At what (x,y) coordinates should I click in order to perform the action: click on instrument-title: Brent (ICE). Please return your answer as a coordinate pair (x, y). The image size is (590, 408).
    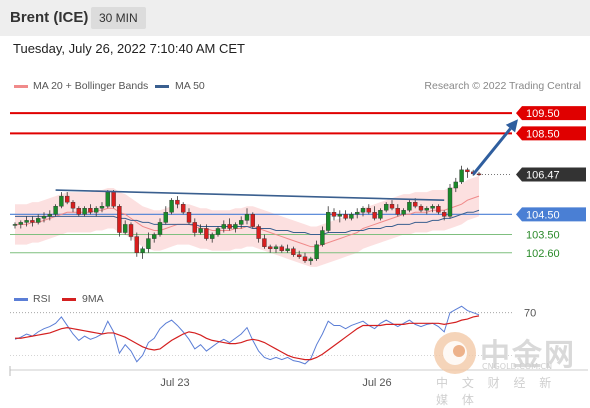
    Looking at the image, I should click on (49, 17).